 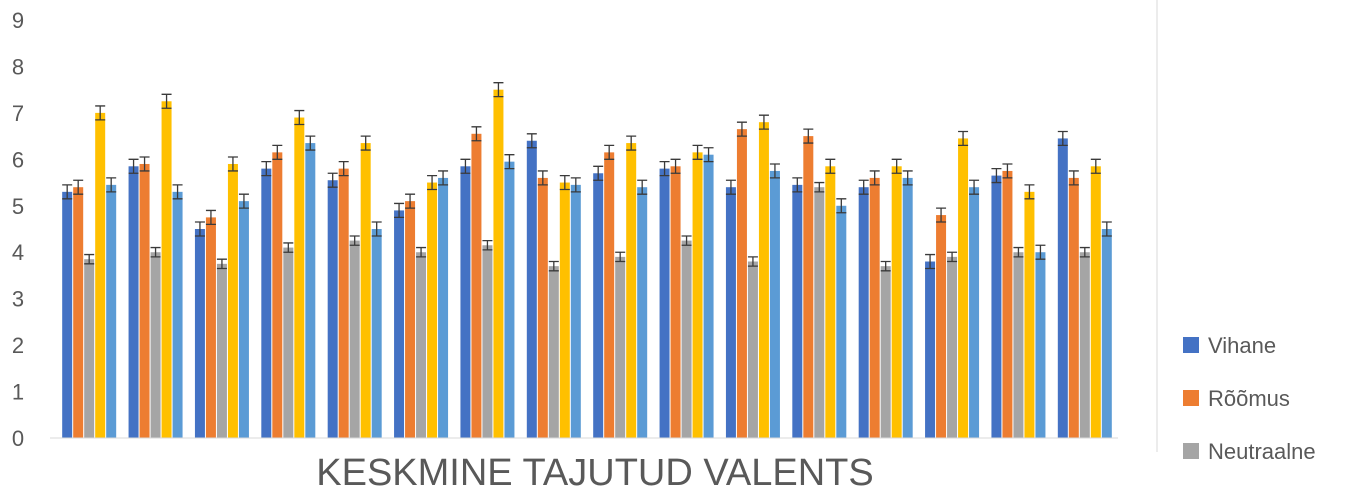 I want to click on x-axis-title: KESKMINE TAJUTUD VALENTS, so click(x=594, y=473).